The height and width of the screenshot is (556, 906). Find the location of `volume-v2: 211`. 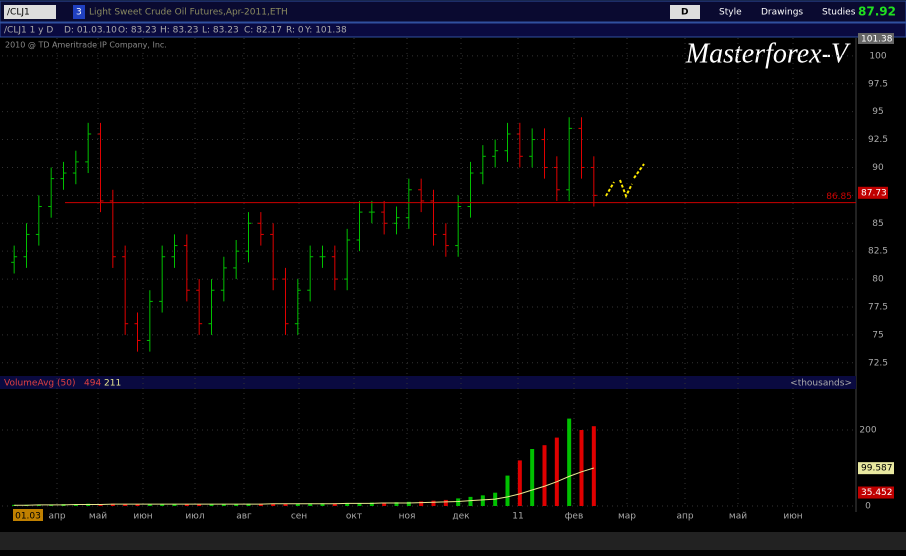

volume-v2: 211 is located at coordinates (112, 384).